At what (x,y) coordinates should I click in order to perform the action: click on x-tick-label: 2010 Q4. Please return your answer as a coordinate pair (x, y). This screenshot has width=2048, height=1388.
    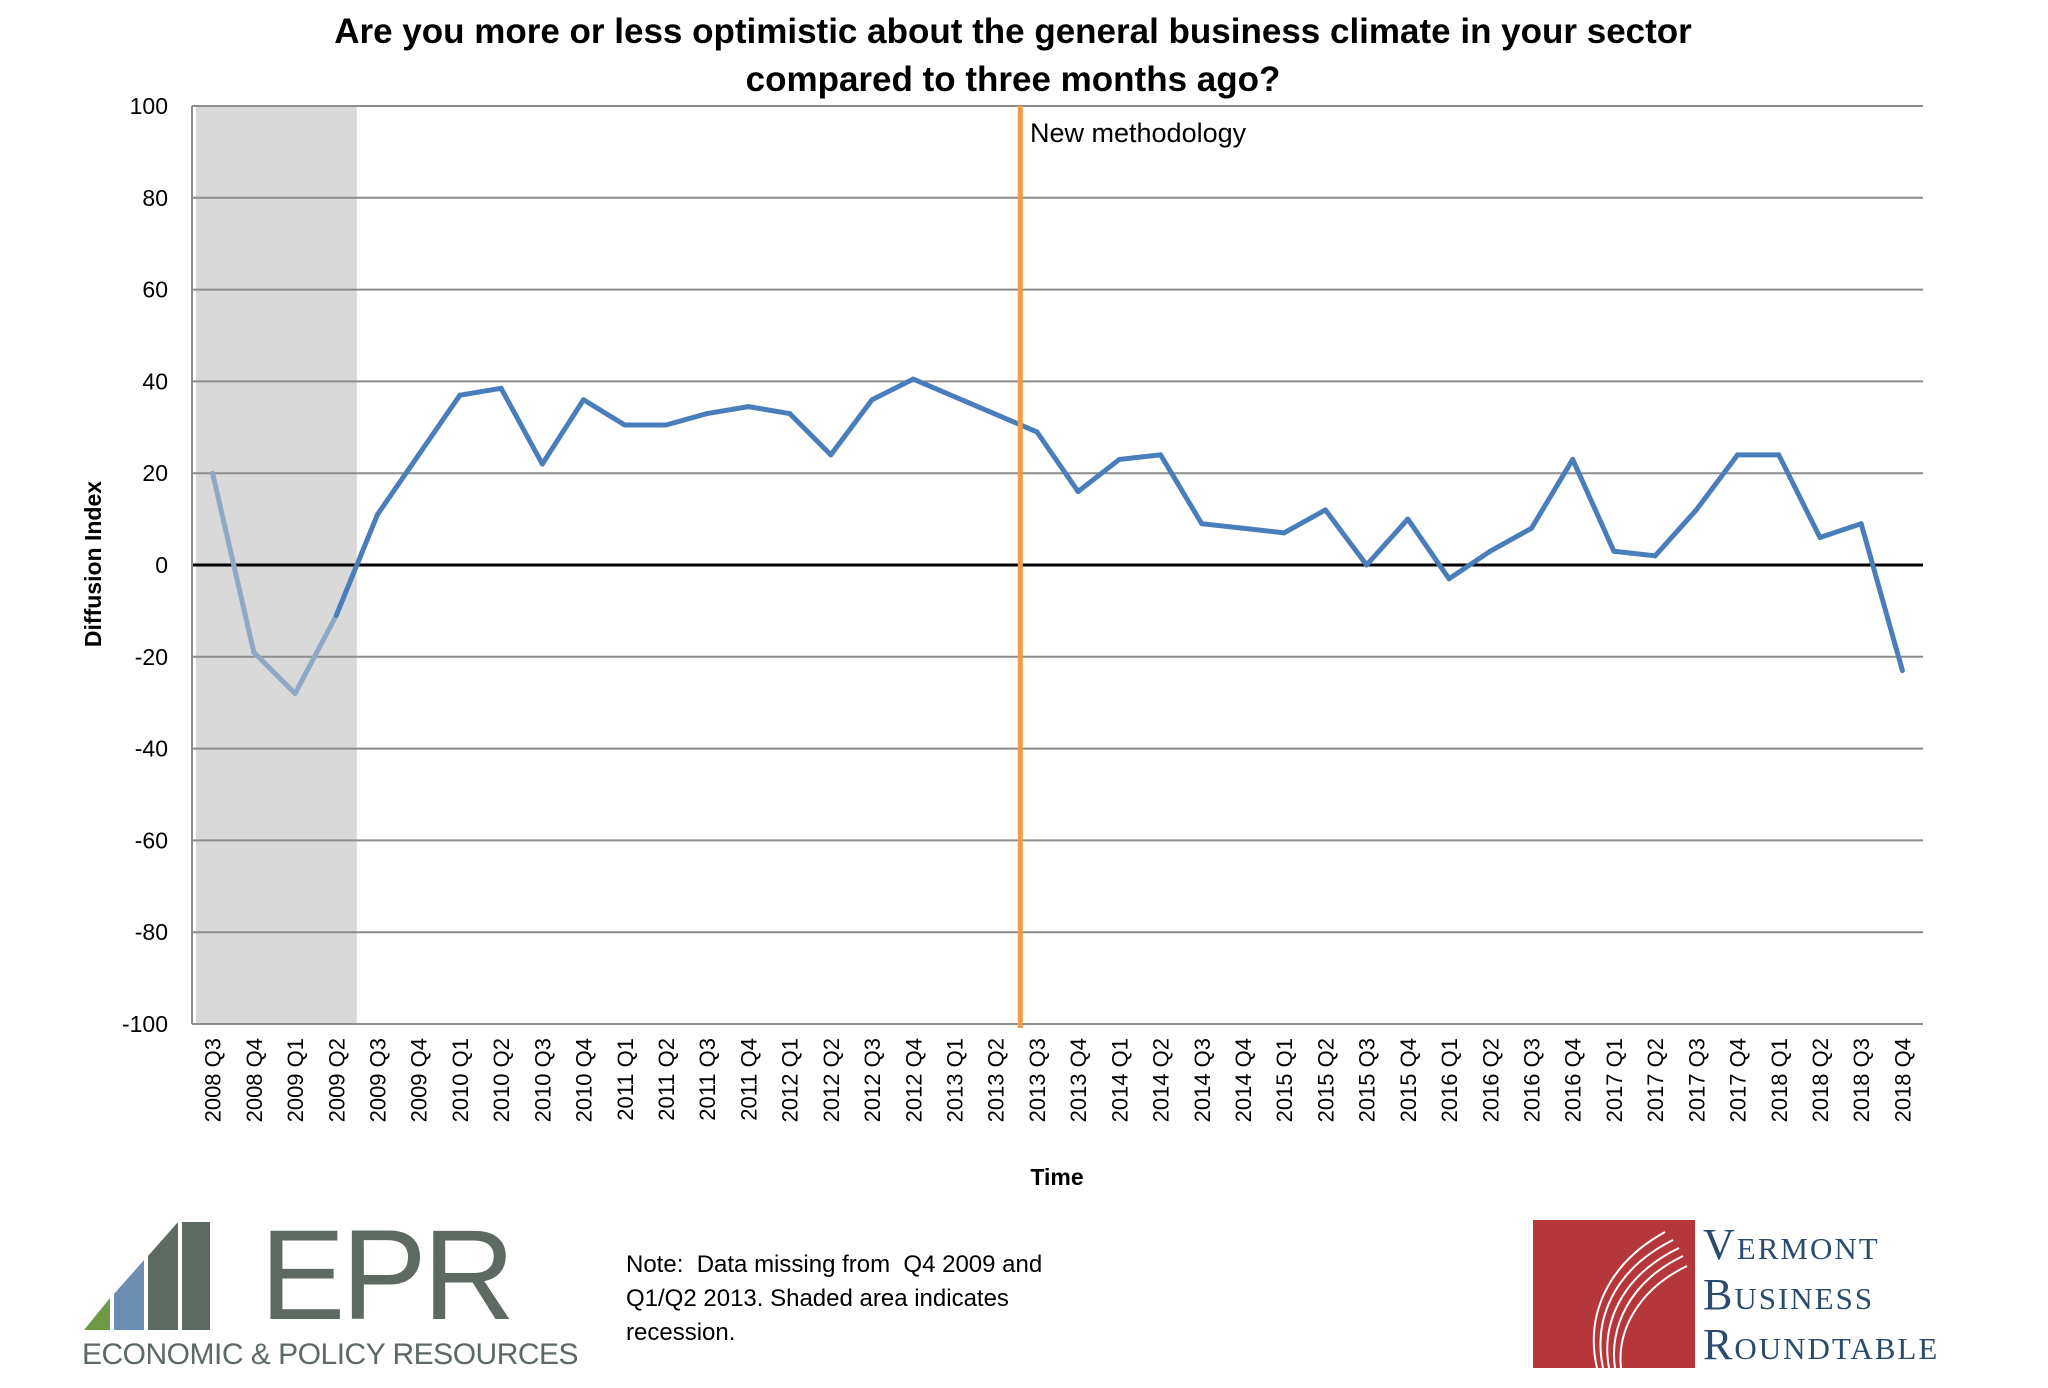
    Looking at the image, I should click on (584, 1080).